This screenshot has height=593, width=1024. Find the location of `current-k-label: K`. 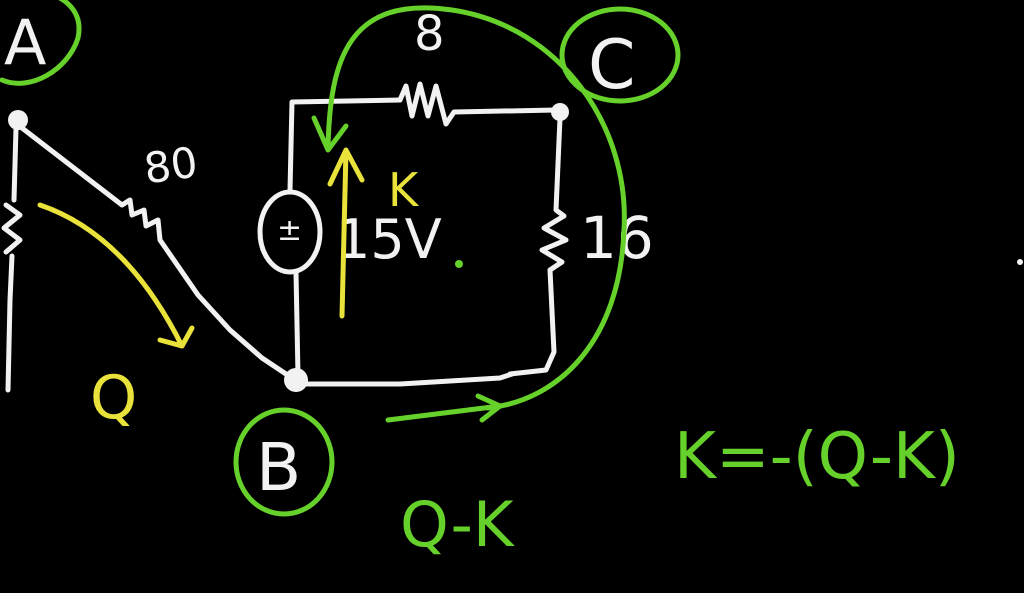

current-k-label: K is located at coordinates (404, 190).